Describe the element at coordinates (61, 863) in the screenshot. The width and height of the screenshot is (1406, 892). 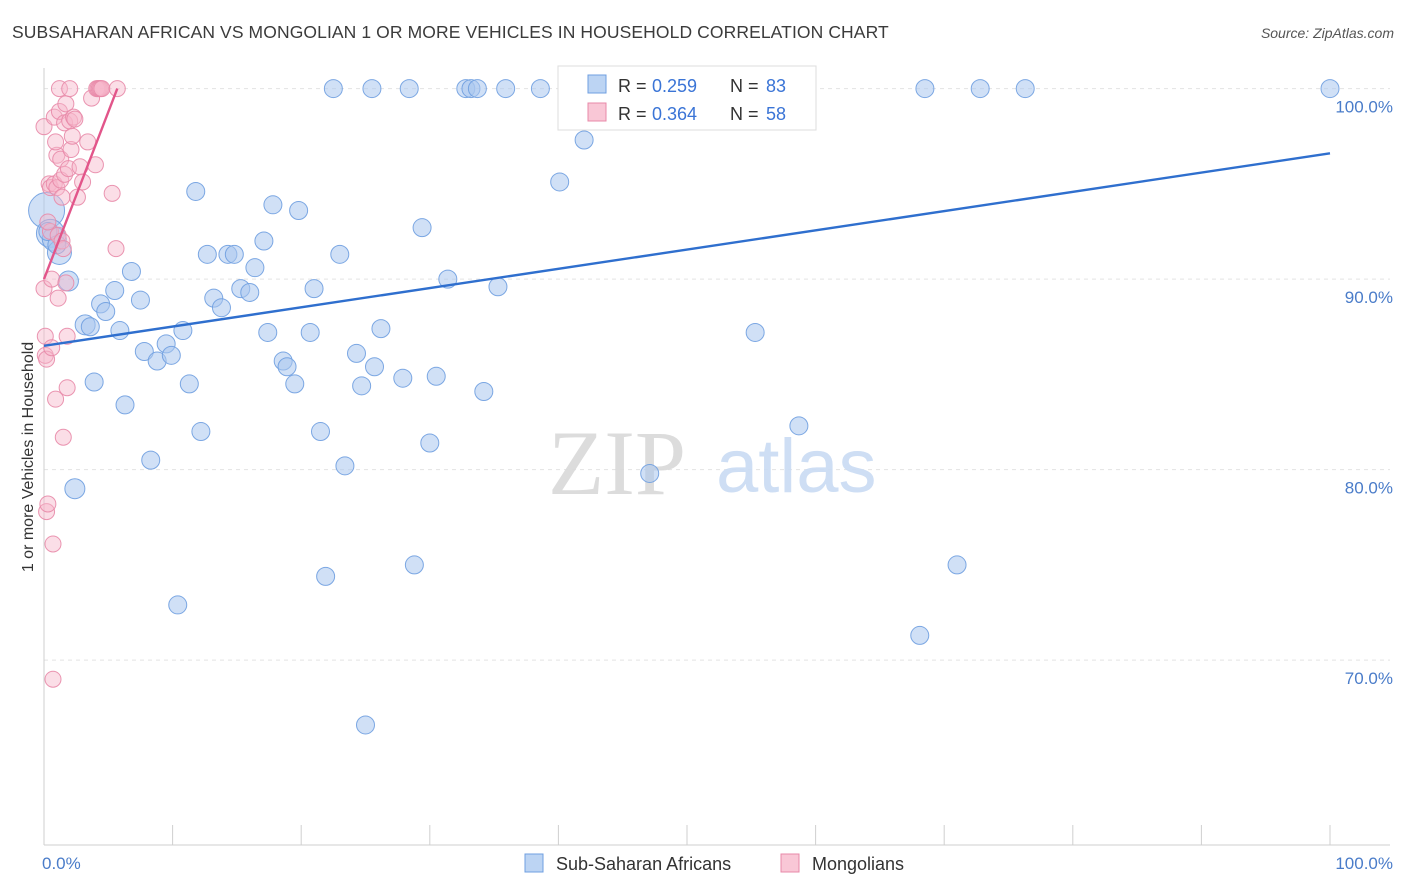
I see `x-tick-label: 0.0%` at that location.